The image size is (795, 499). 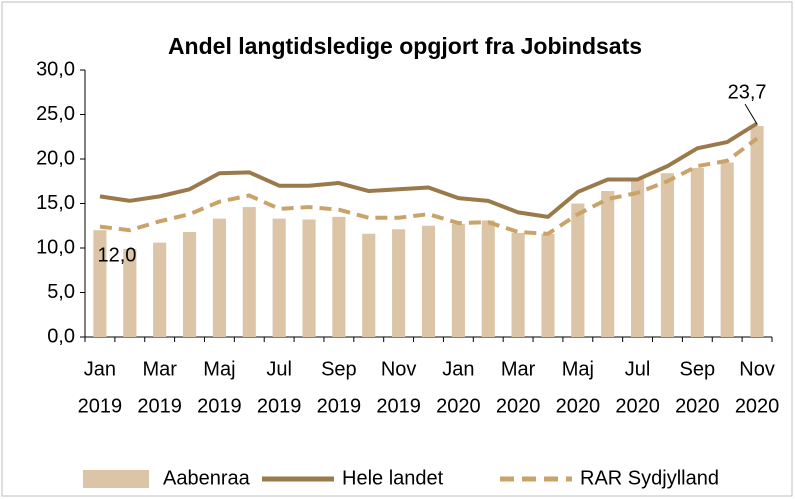 I want to click on data-label: 12,0, so click(x=116, y=255).